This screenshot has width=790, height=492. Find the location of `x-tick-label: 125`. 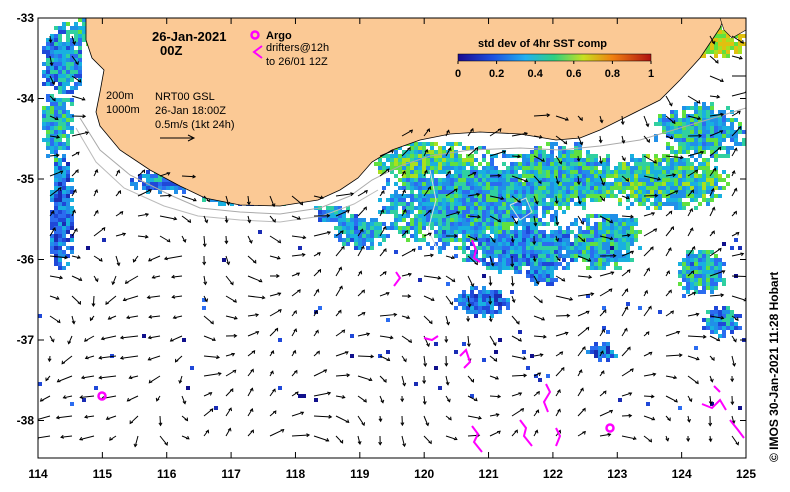

x-tick-label: 125 is located at coordinates (746, 474).